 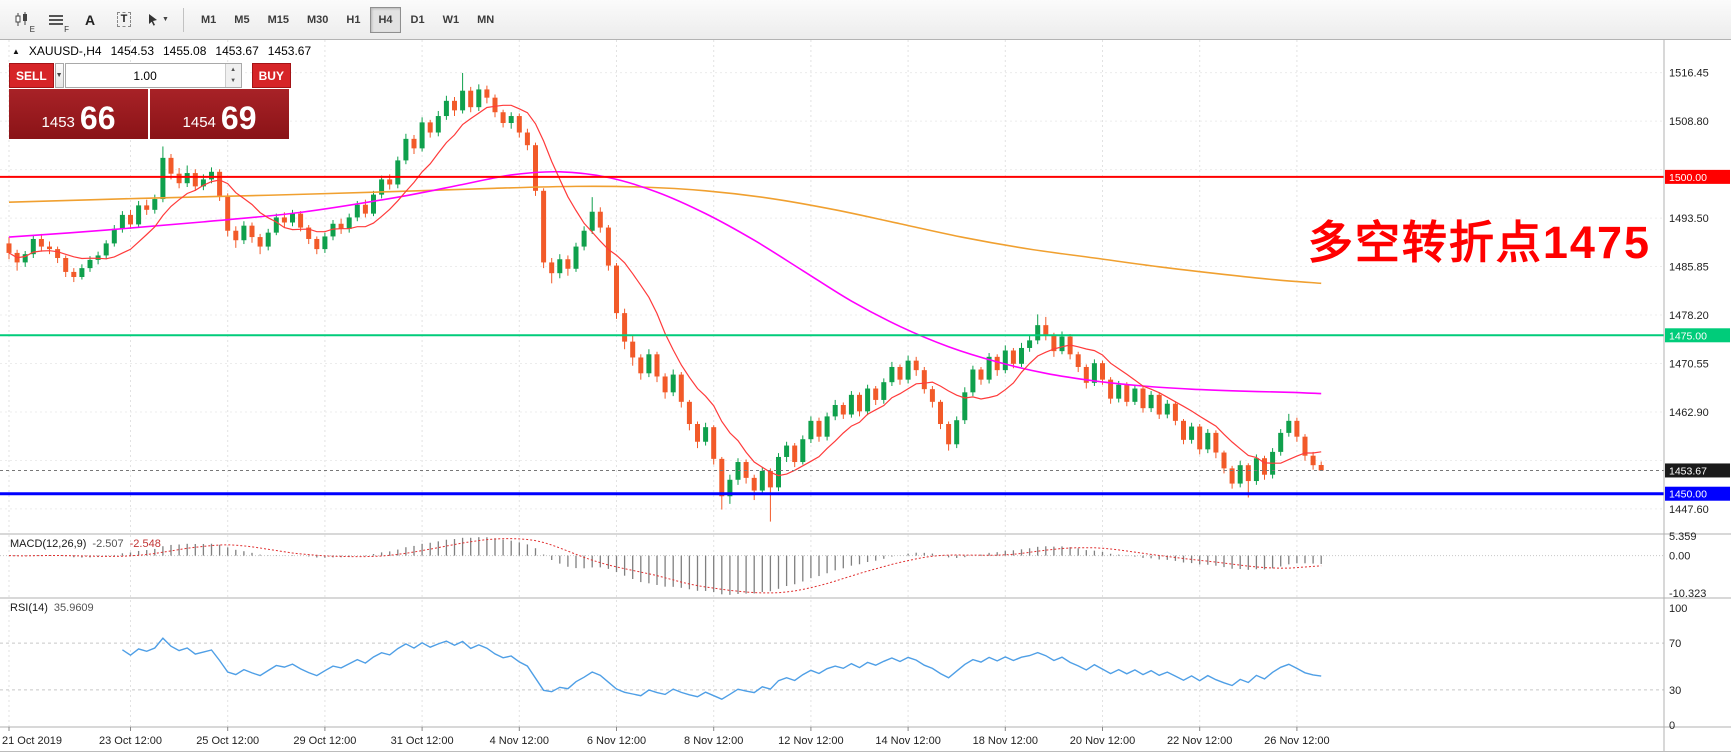 I want to click on timeframe-h4: H4, so click(x=385, y=19).